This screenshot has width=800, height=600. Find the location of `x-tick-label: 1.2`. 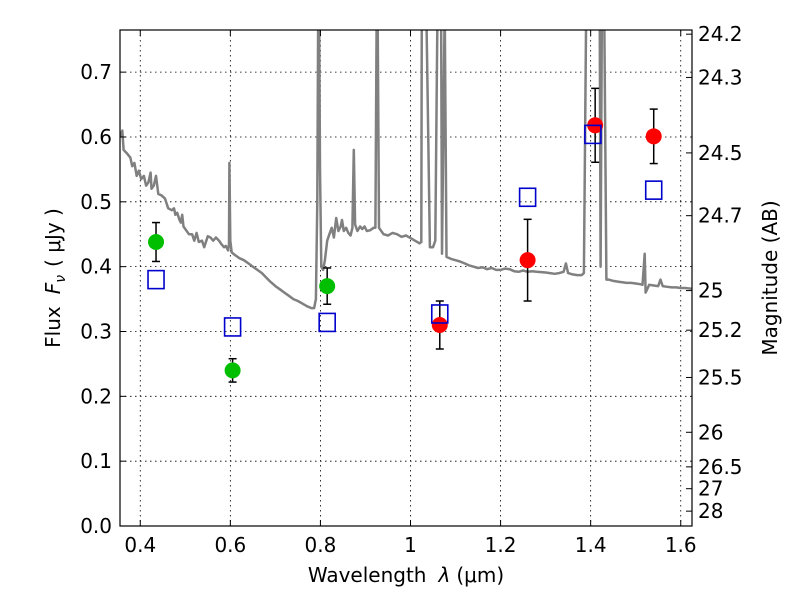

x-tick-label: 1.2 is located at coordinates (501, 545).